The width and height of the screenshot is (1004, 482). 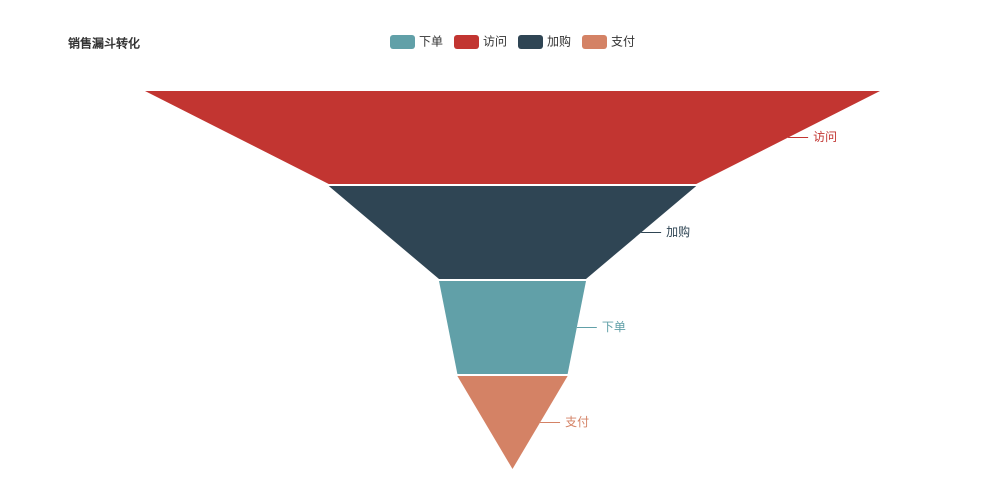 What do you see at coordinates (559, 41) in the screenshot?
I see `legend-label: 加购` at bounding box center [559, 41].